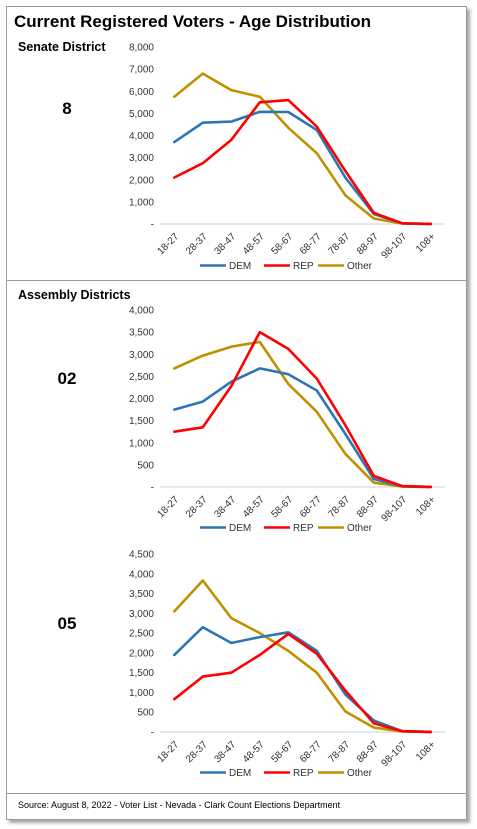 The height and width of the screenshot is (829, 477). I want to click on footer-divider, so click(236, 793).